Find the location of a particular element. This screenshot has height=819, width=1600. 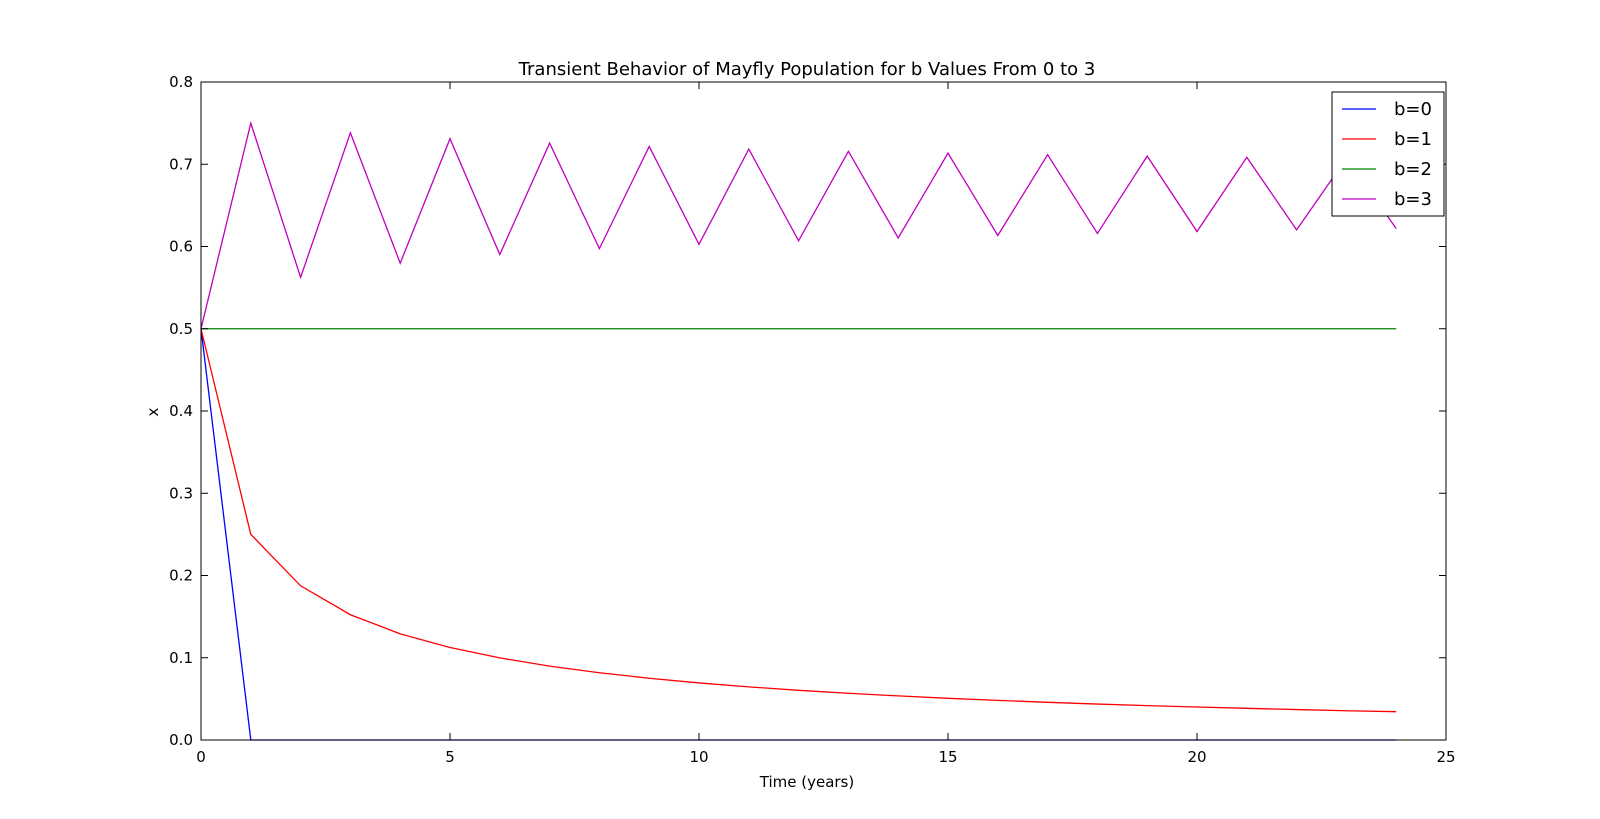

legend-label-b0: b=0 is located at coordinates (1413, 109).